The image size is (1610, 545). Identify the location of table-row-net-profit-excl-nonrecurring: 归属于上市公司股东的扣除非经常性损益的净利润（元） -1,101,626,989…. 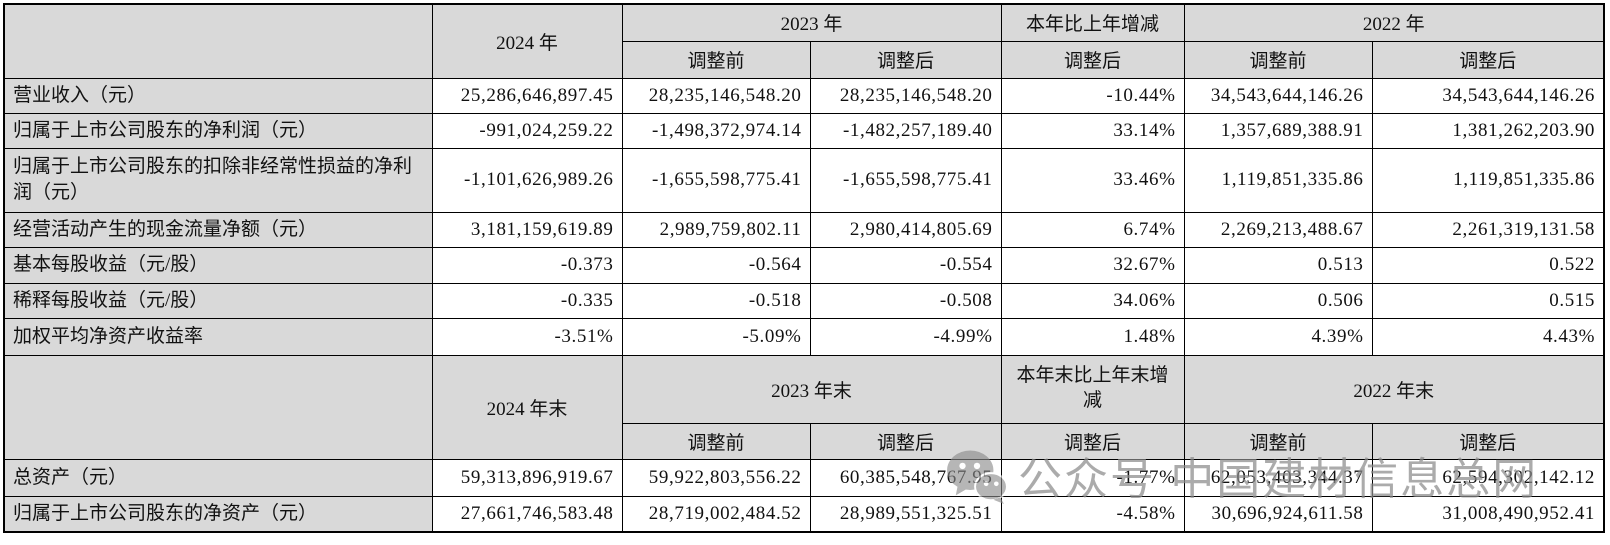
(804, 180).